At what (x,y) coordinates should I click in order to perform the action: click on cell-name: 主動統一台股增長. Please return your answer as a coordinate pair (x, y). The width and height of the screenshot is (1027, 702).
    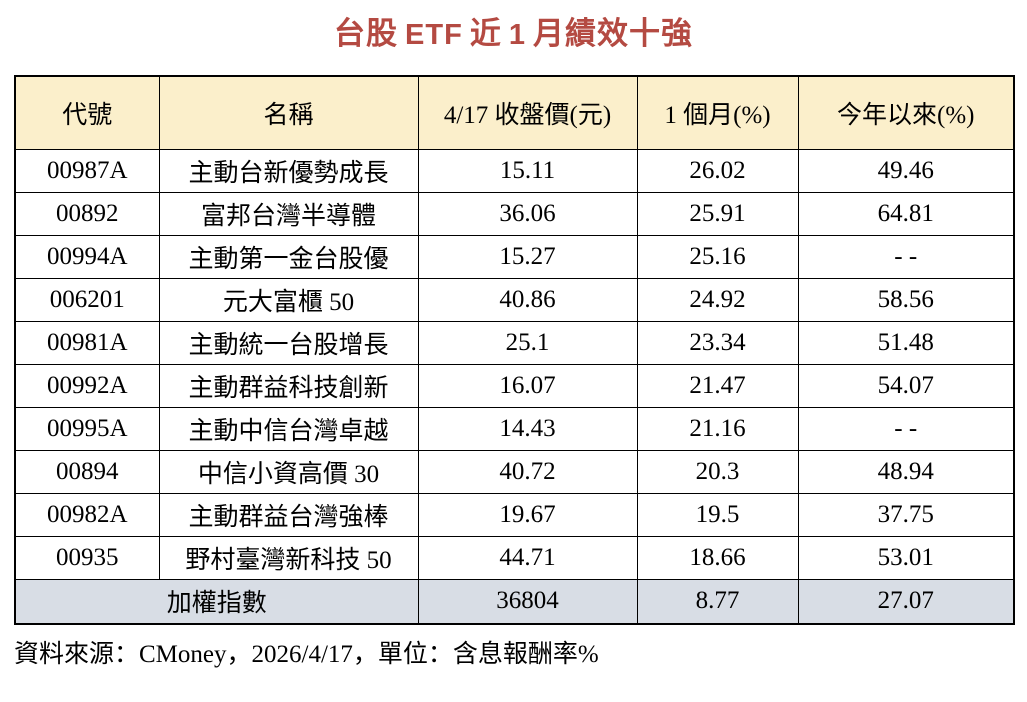
    Looking at the image, I should click on (288, 342).